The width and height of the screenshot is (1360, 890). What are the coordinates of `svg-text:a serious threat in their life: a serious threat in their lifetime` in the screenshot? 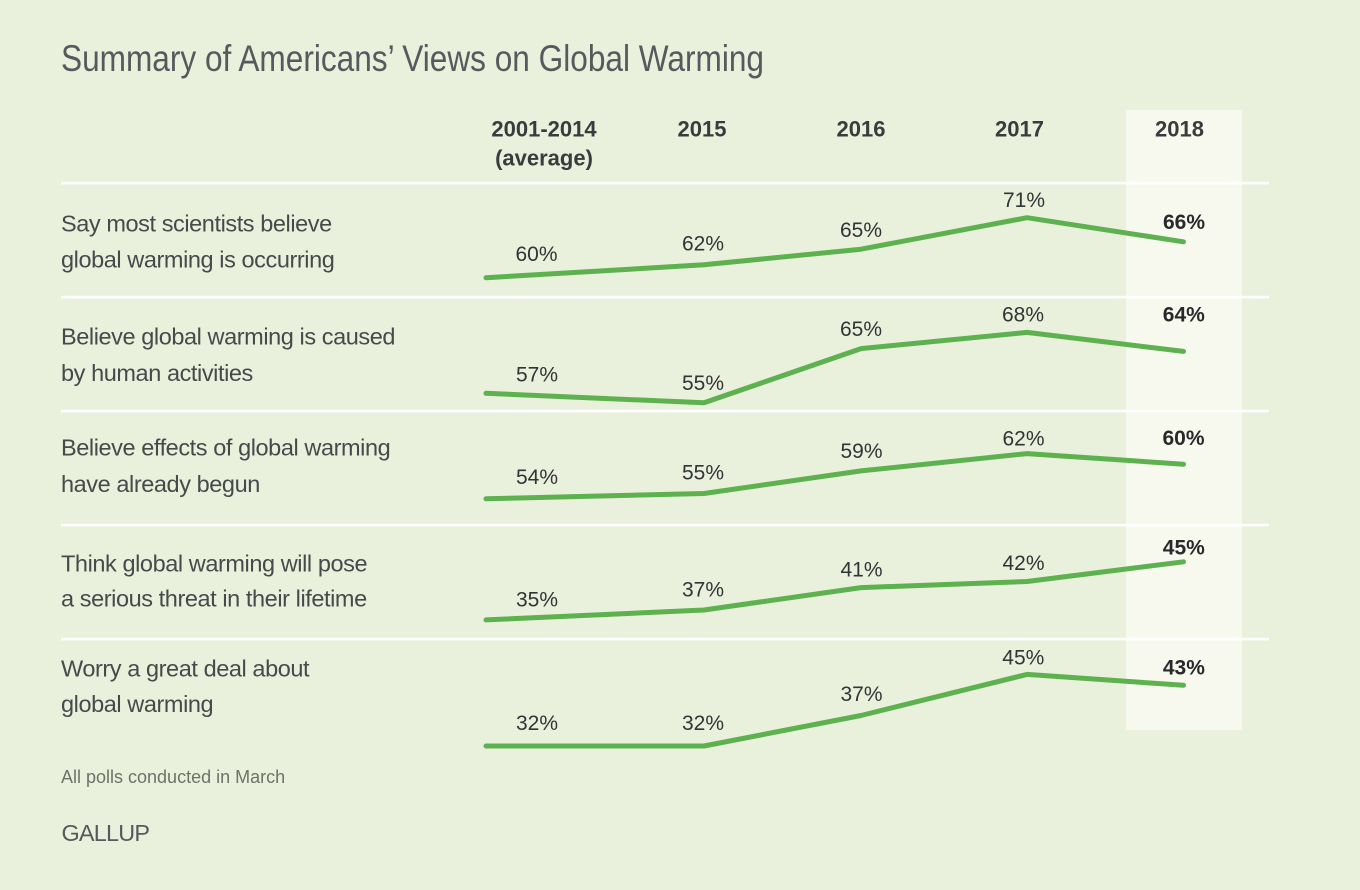 It's located at (214, 599).